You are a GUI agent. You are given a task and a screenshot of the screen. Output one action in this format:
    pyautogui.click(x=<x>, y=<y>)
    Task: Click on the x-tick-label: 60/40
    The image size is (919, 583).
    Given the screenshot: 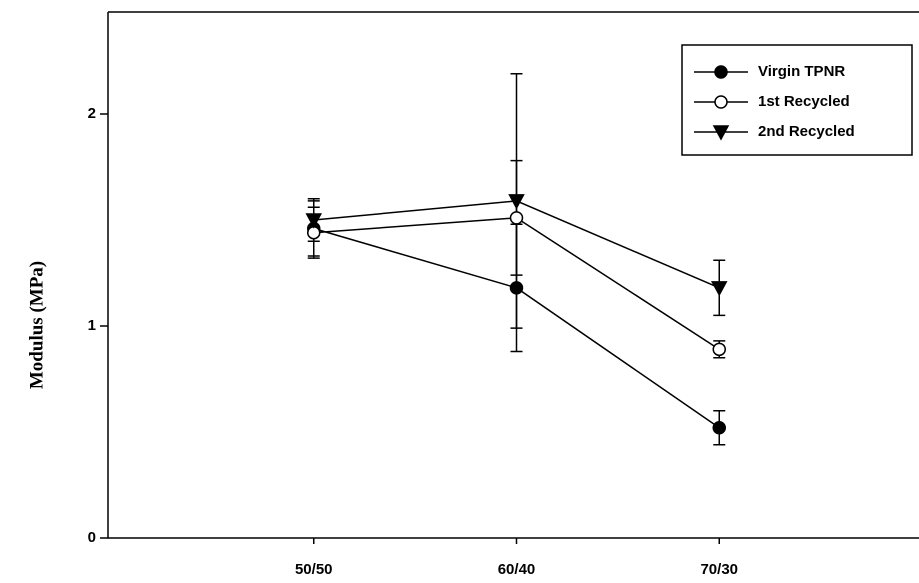 What is the action you would take?
    pyautogui.click(x=517, y=569)
    